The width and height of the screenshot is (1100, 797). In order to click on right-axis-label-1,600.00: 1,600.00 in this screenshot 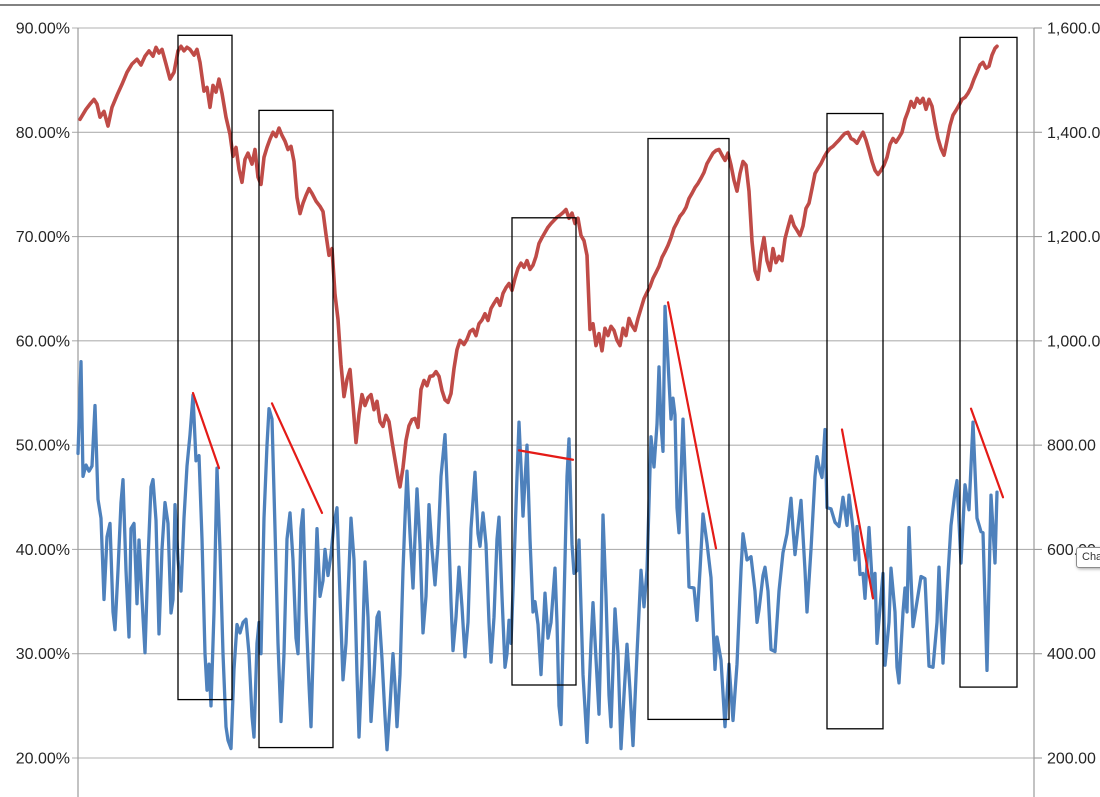, I will do `click(1073, 29)`.